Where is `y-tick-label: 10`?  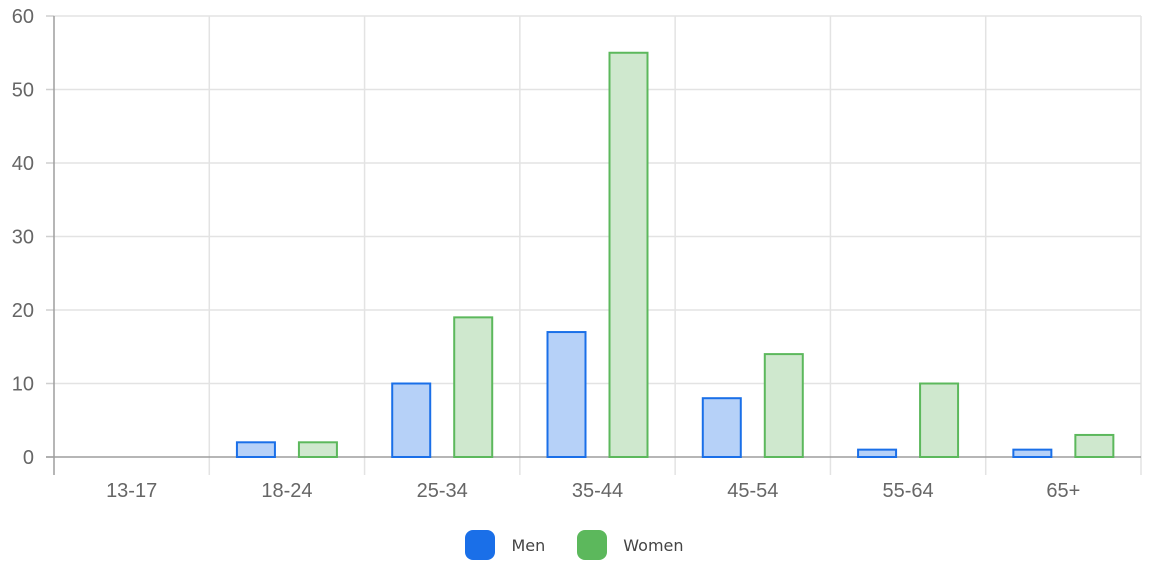
y-tick-label: 10 is located at coordinates (23, 385).